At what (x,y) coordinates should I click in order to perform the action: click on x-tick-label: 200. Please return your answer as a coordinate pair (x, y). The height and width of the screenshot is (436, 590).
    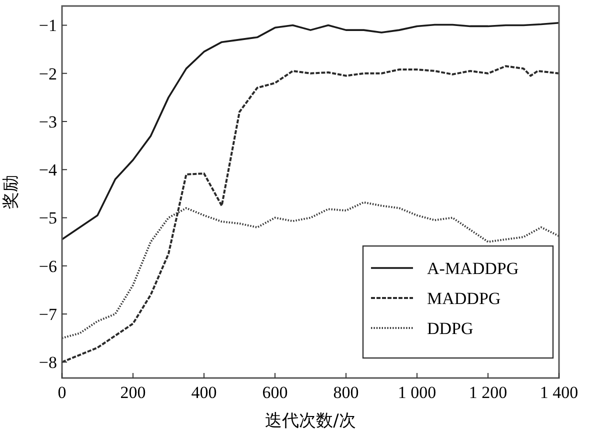
    Looking at the image, I should click on (133, 392).